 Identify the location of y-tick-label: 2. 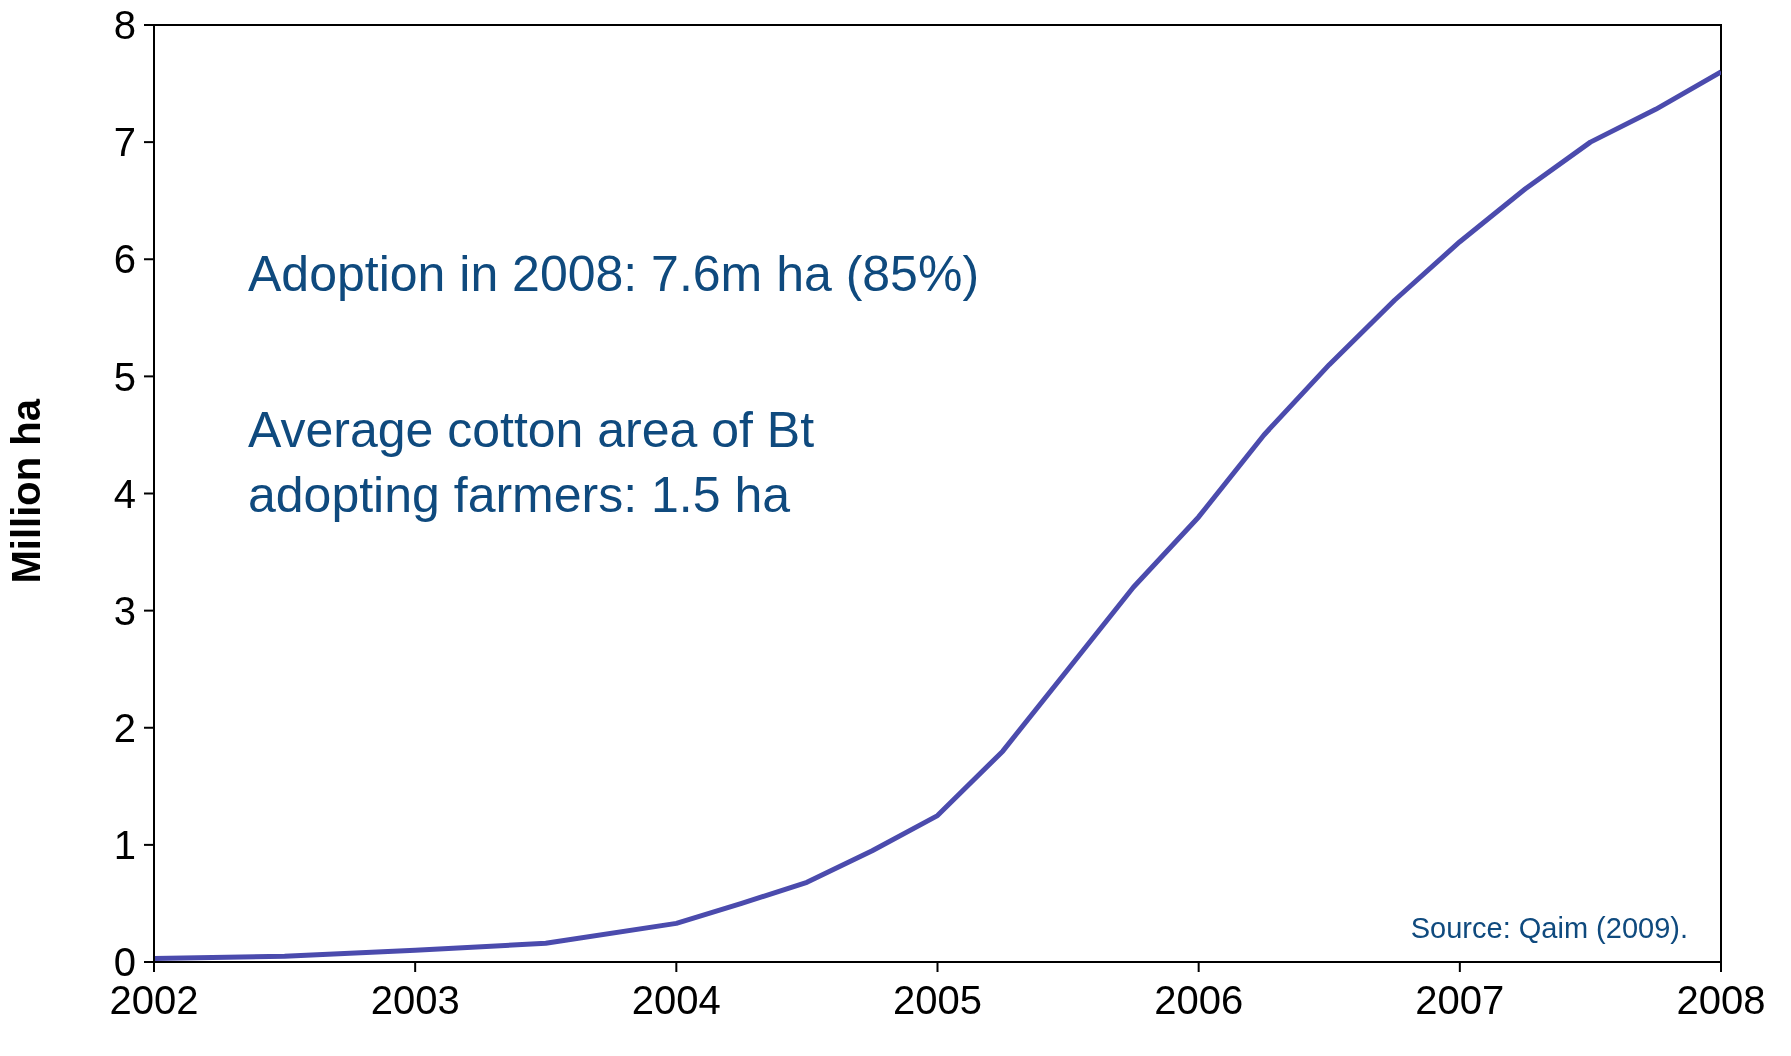
(124, 727).